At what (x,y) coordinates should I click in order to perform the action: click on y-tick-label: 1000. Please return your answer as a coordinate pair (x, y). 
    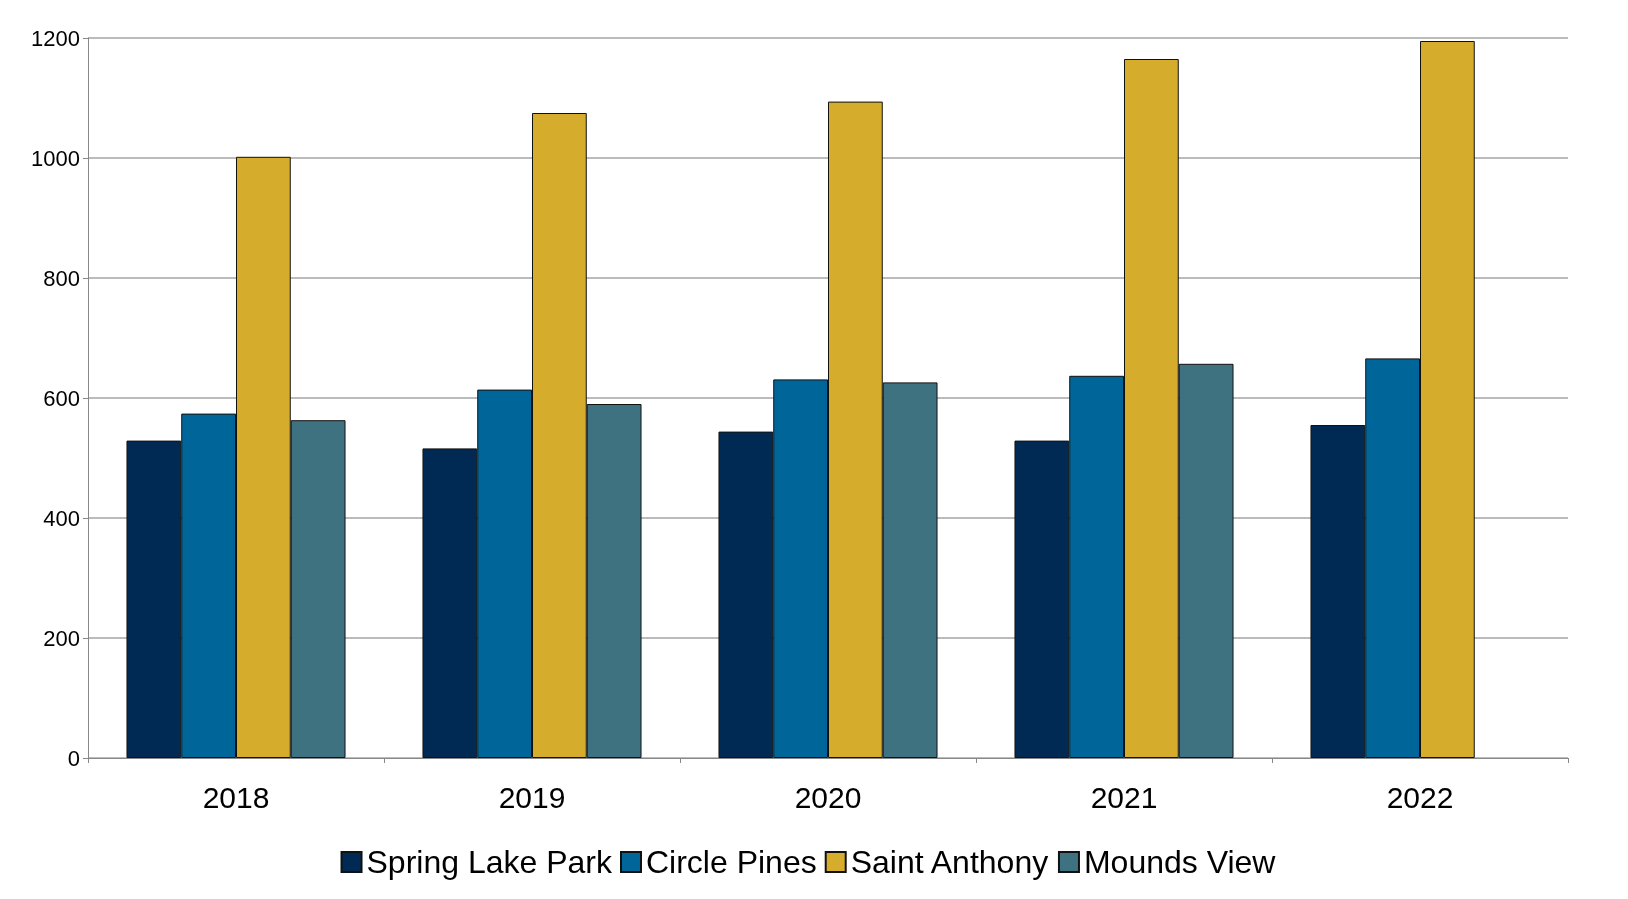
    Looking at the image, I should click on (55, 158).